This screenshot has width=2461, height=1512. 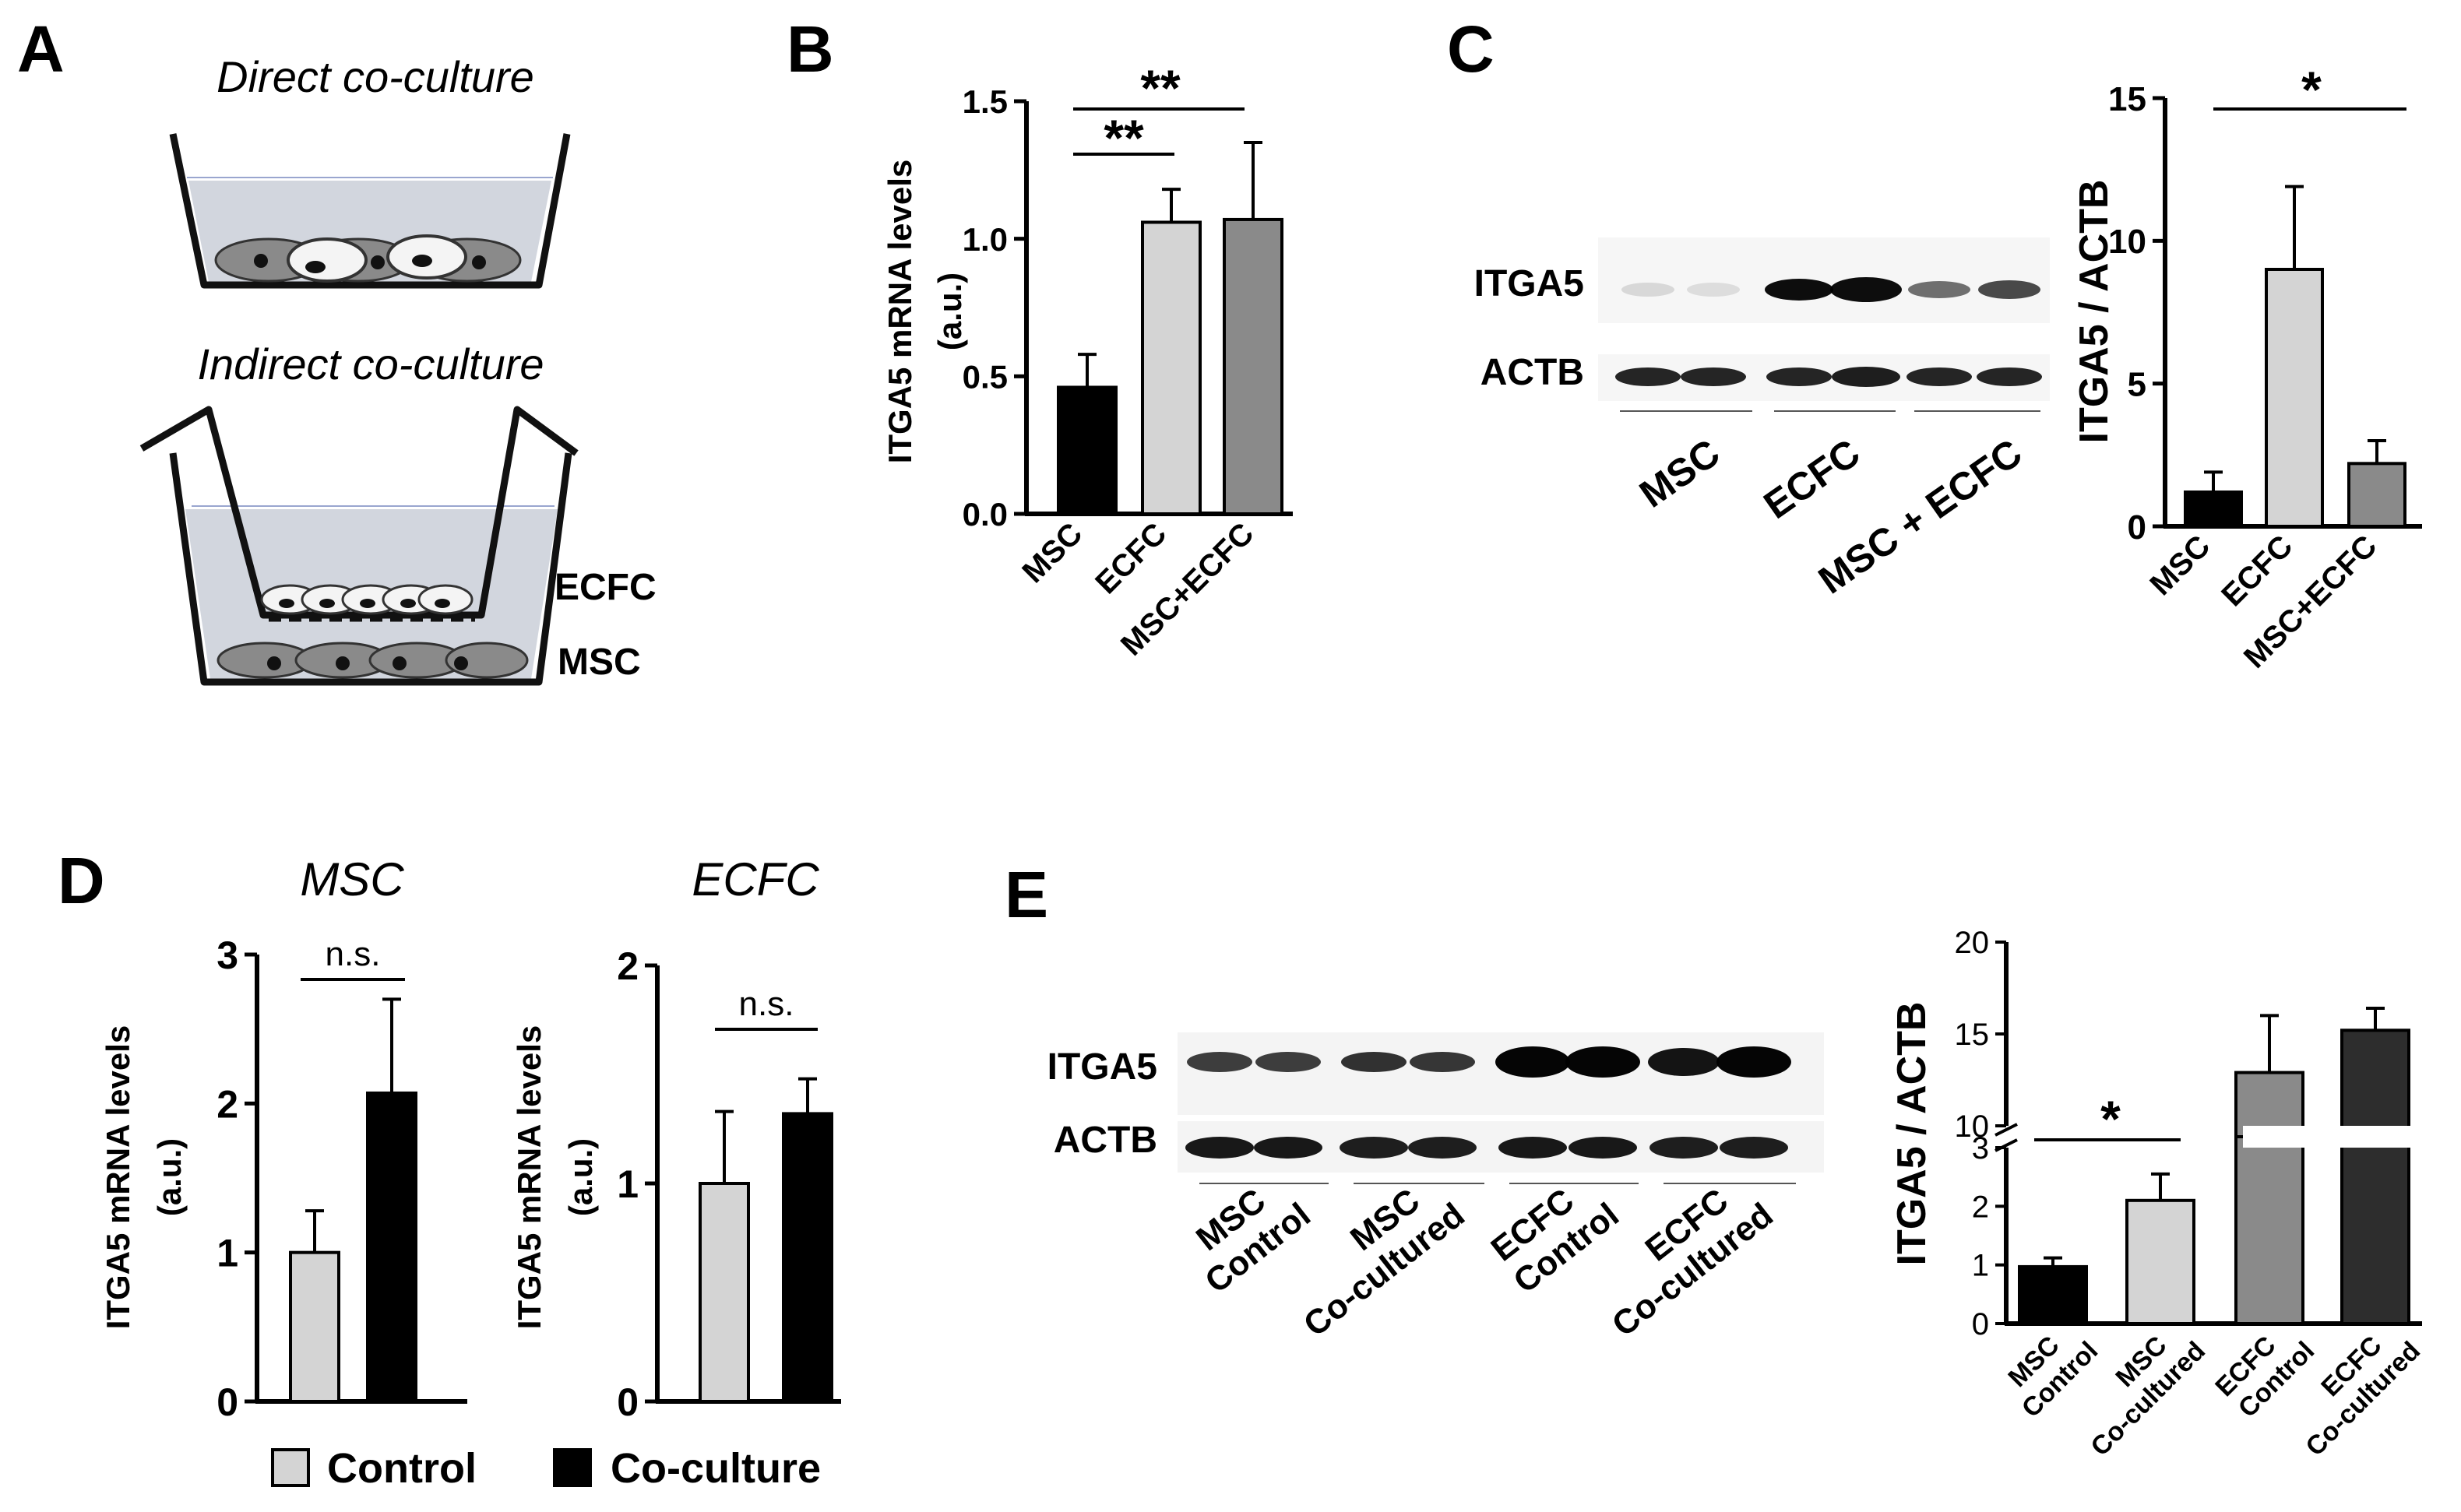 What do you see at coordinates (227, 955) in the screenshot?
I see `D-MSC-y-tick-label: 3` at bounding box center [227, 955].